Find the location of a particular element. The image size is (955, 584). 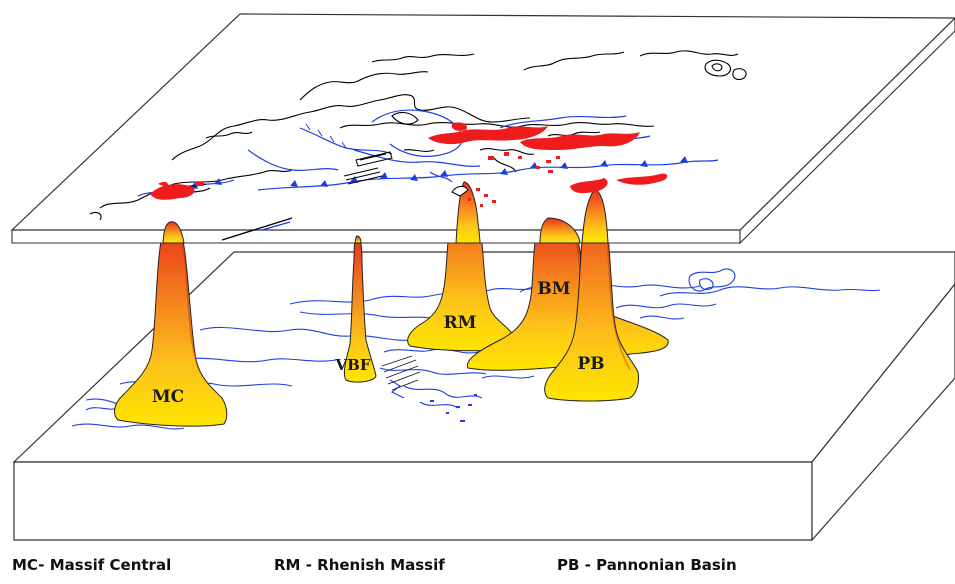

lower-dots is located at coordinates (453, 408).